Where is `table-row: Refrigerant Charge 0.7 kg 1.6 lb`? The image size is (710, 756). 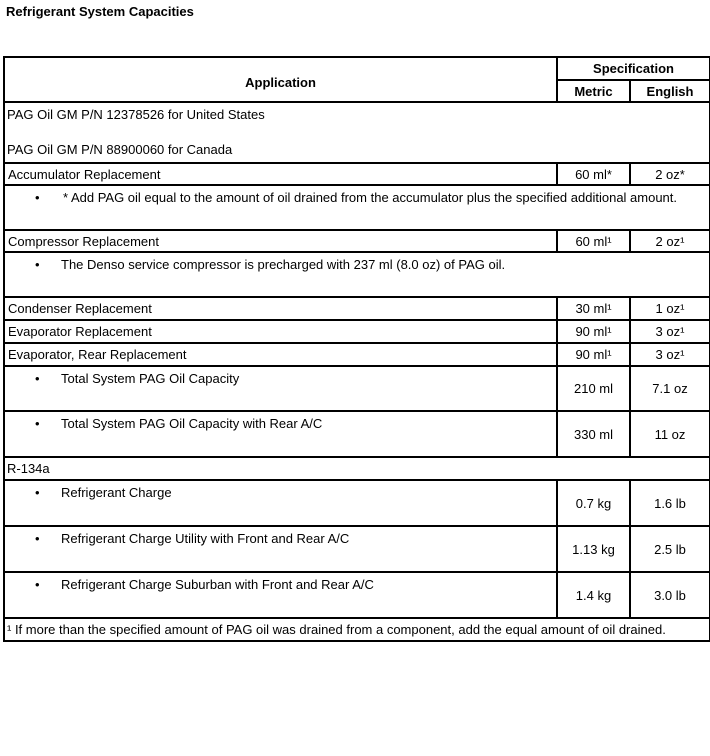
table-row: Refrigerant Charge 0.7 kg 1.6 lb is located at coordinates (356, 503).